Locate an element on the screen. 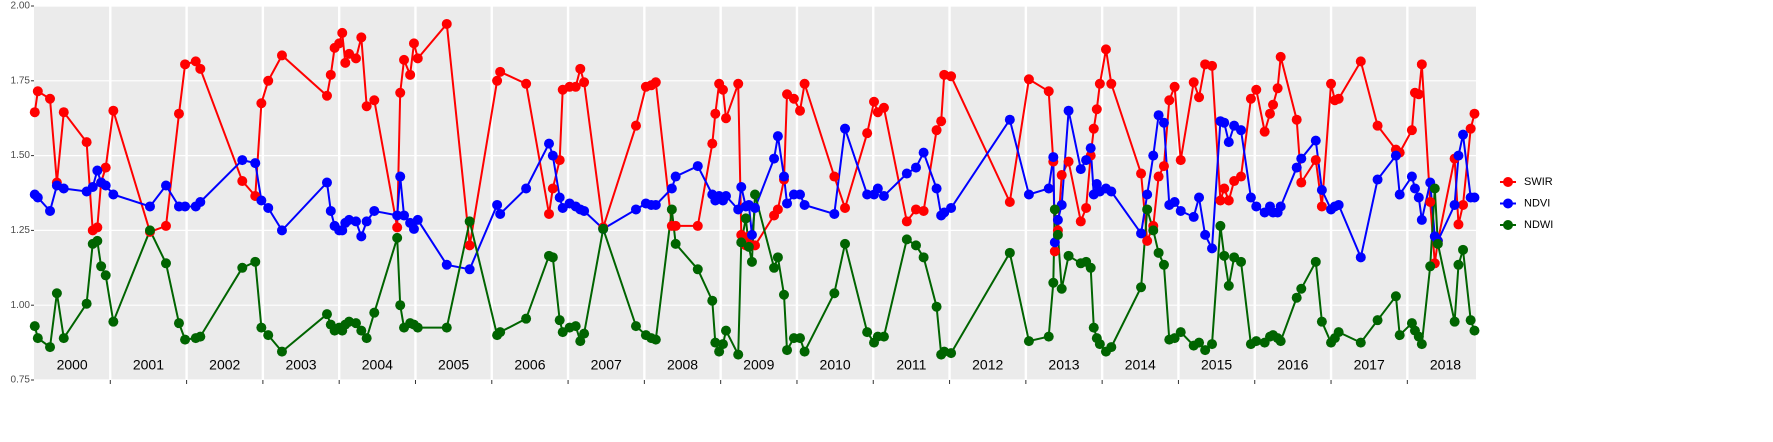 Image resolution: width=1773 pixels, height=442 pixels. x-tick-label: 2016 is located at coordinates (1292, 365).